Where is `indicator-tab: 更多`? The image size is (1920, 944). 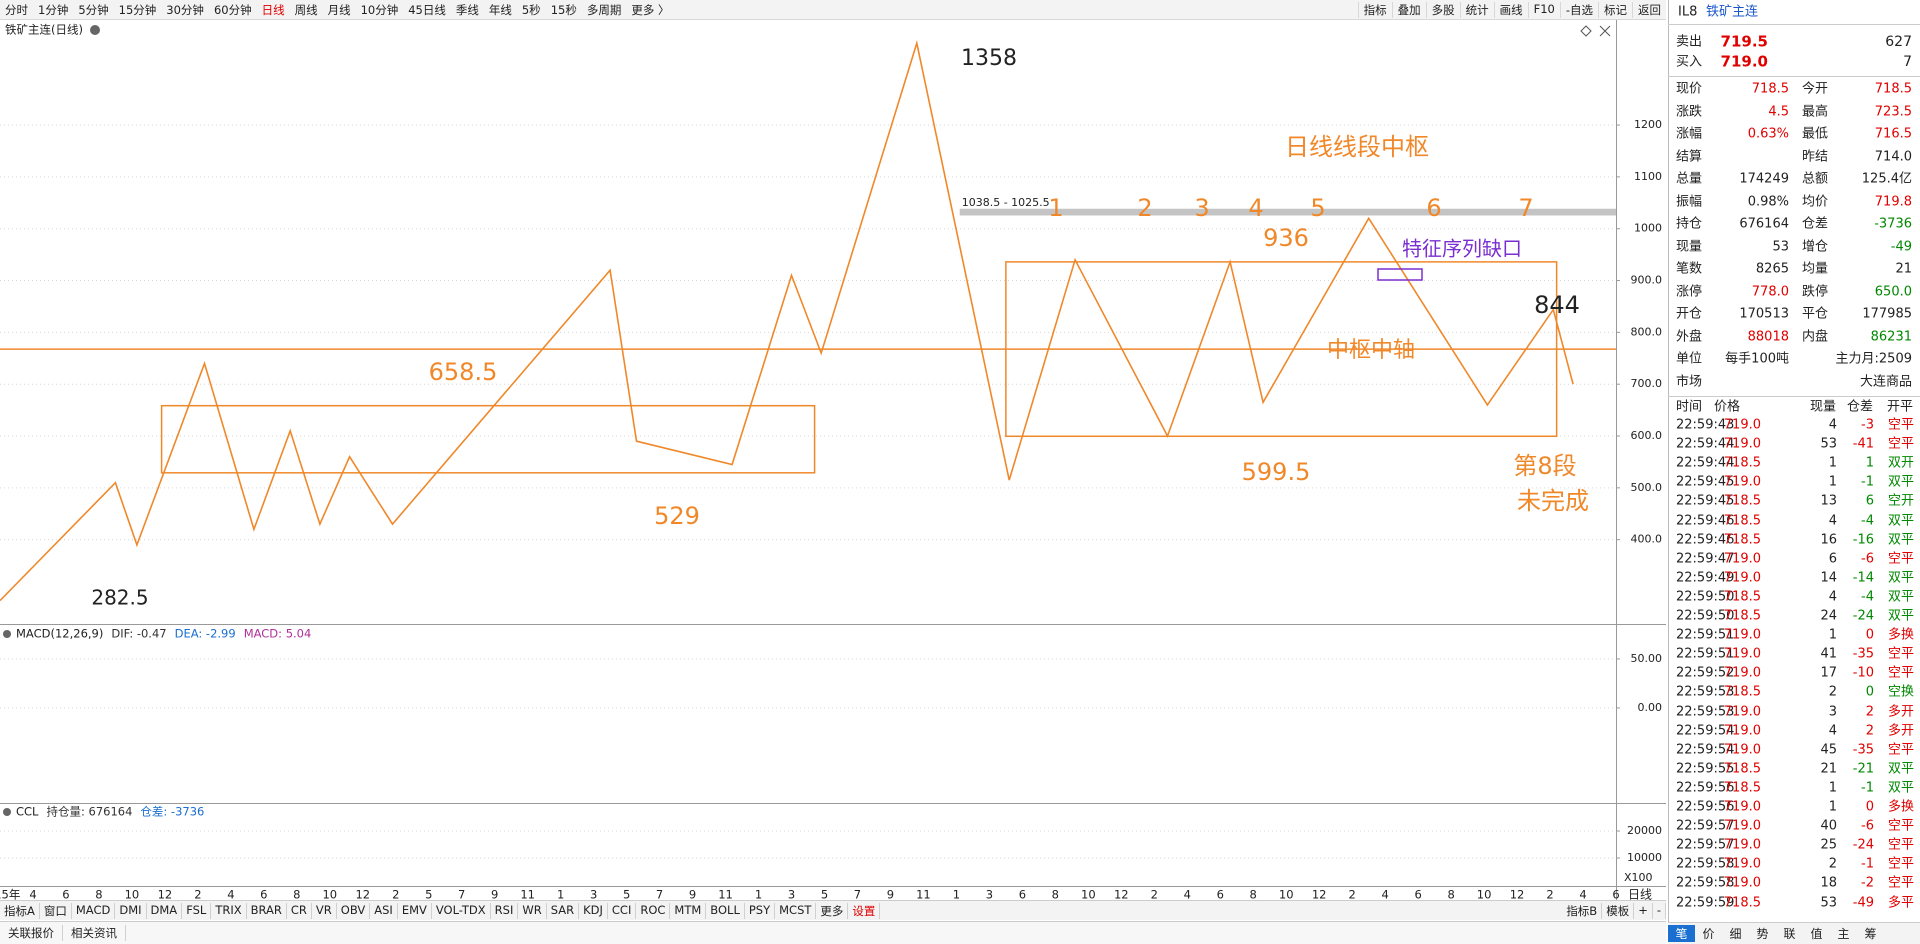
indicator-tab: 更多 is located at coordinates (832, 910).